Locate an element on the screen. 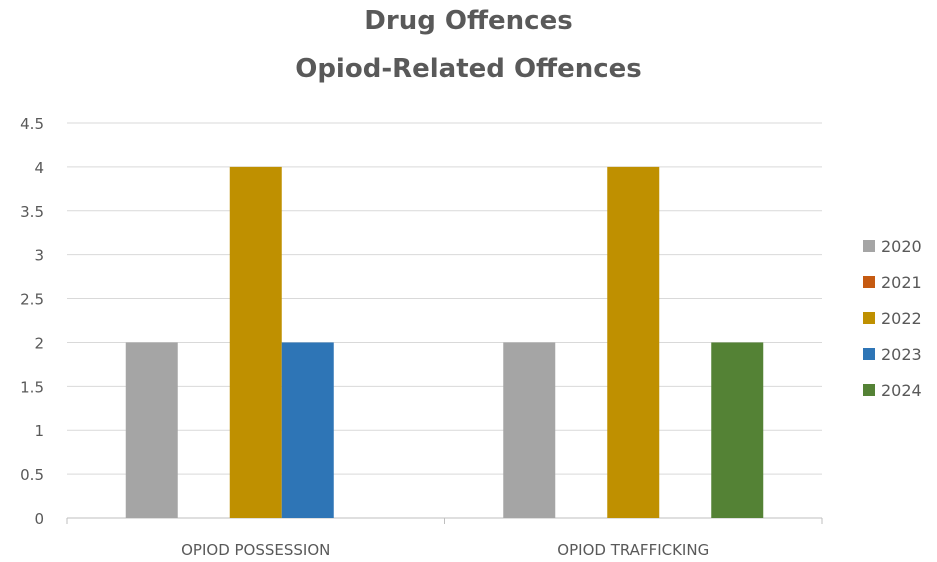 The height and width of the screenshot is (562, 937). legend-label: 2022 is located at coordinates (901, 318).